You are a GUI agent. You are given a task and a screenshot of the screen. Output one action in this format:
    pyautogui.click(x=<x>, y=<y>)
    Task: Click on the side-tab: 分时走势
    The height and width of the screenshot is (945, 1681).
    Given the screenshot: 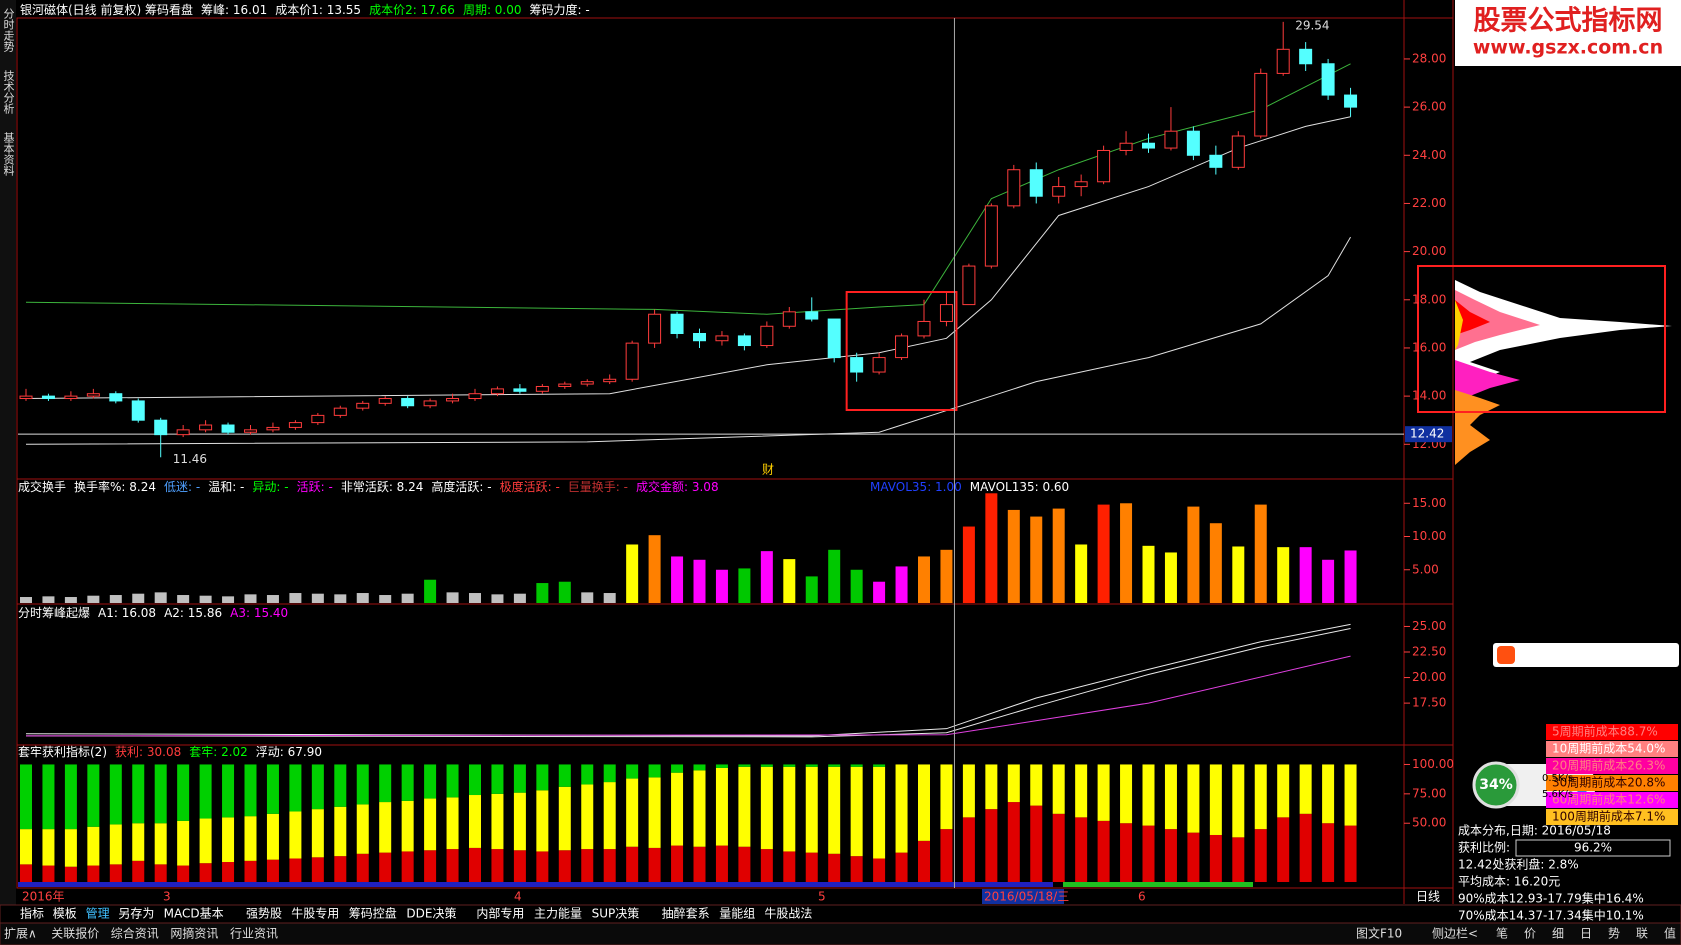 What is the action you would take?
    pyautogui.click(x=8, y=30)
    